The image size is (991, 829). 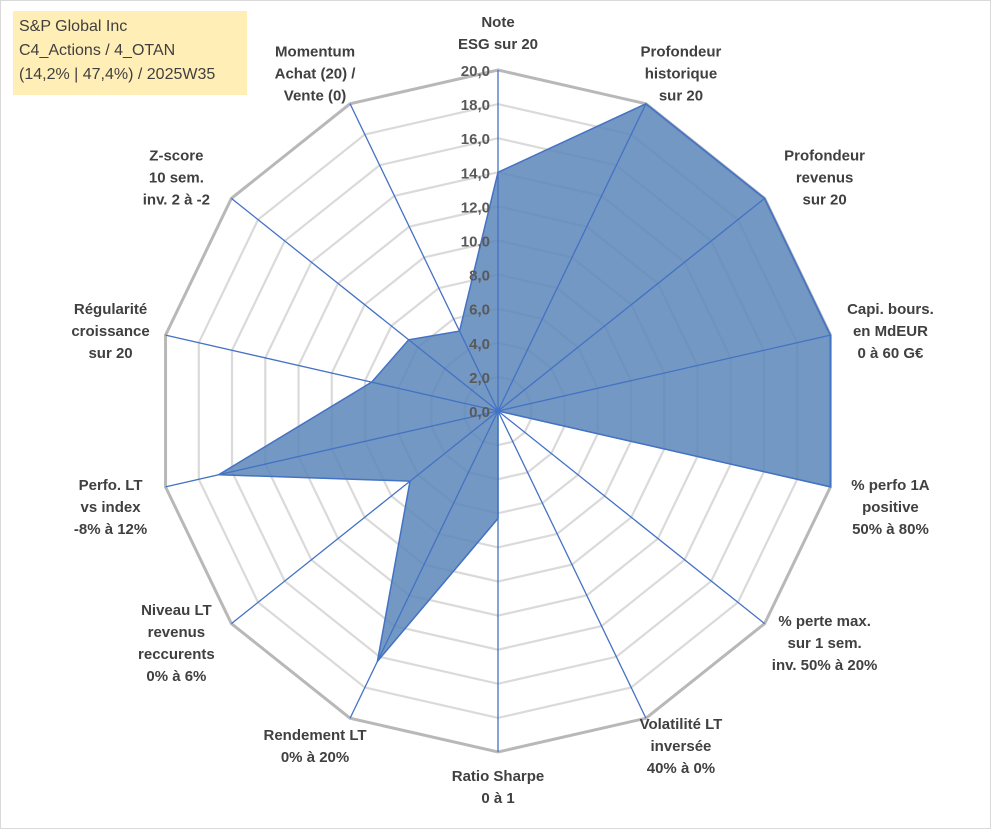 I want to click on tick-label: 18,0, so click(x=475, y=105).